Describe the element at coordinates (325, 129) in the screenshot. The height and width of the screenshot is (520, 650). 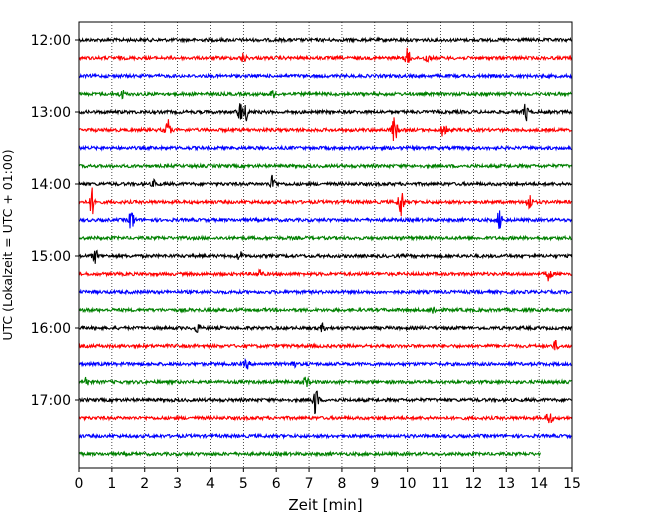
I see `trace-13:15` at that location.